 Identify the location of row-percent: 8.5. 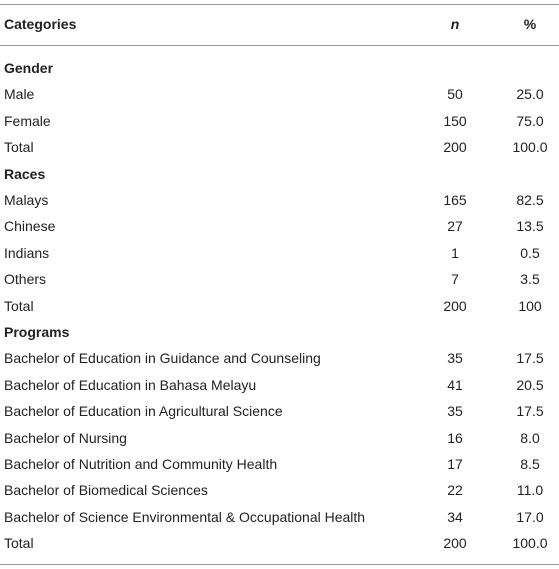
(530, 464).